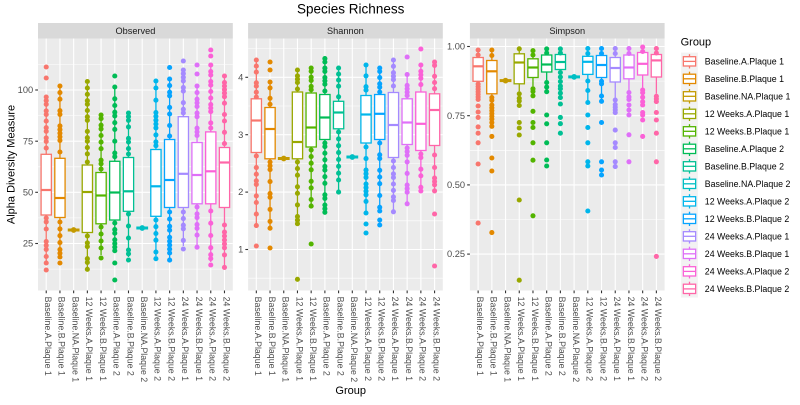 This screenshot has width=800, height=405. I want to click on svg-text: Species Richness, so click(351, 8).